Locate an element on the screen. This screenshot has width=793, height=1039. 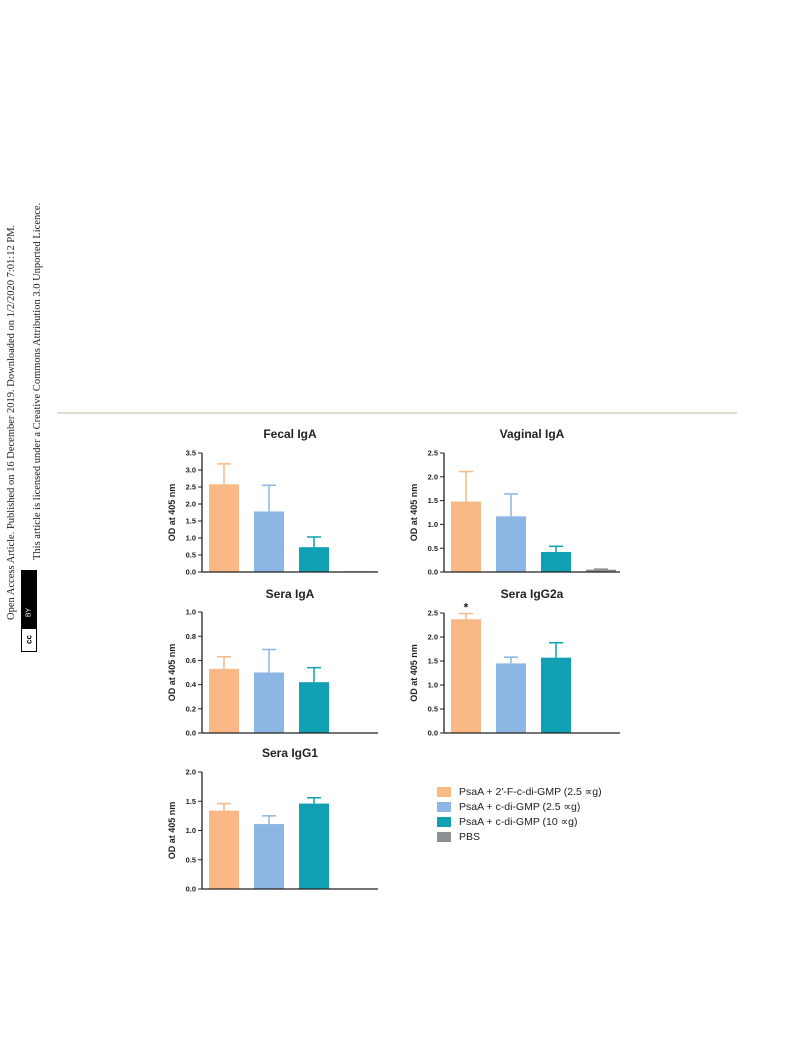
y-tick-label: 0.2 is located at coordinates (191, 708).